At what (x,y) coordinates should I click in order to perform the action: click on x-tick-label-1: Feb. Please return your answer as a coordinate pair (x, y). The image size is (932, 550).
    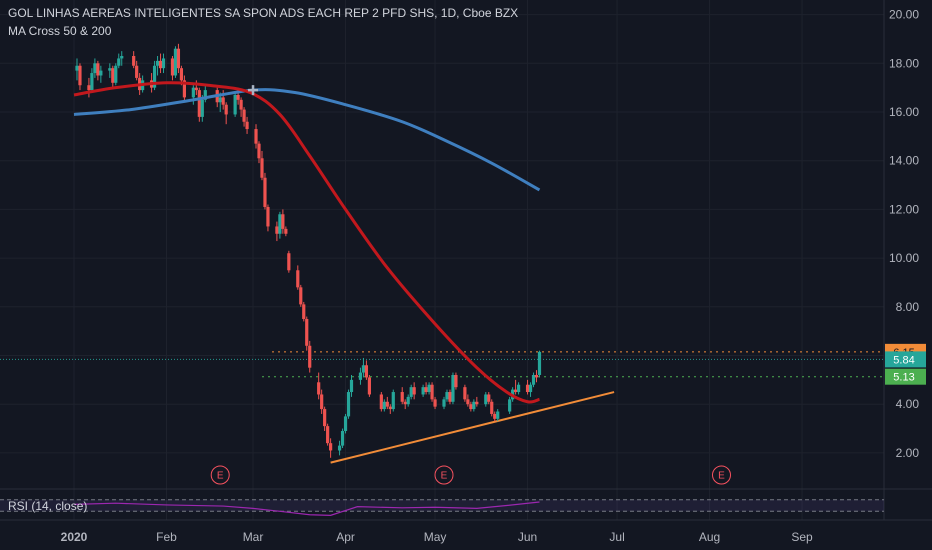
    Looking at the image, I should click on (166, 537).